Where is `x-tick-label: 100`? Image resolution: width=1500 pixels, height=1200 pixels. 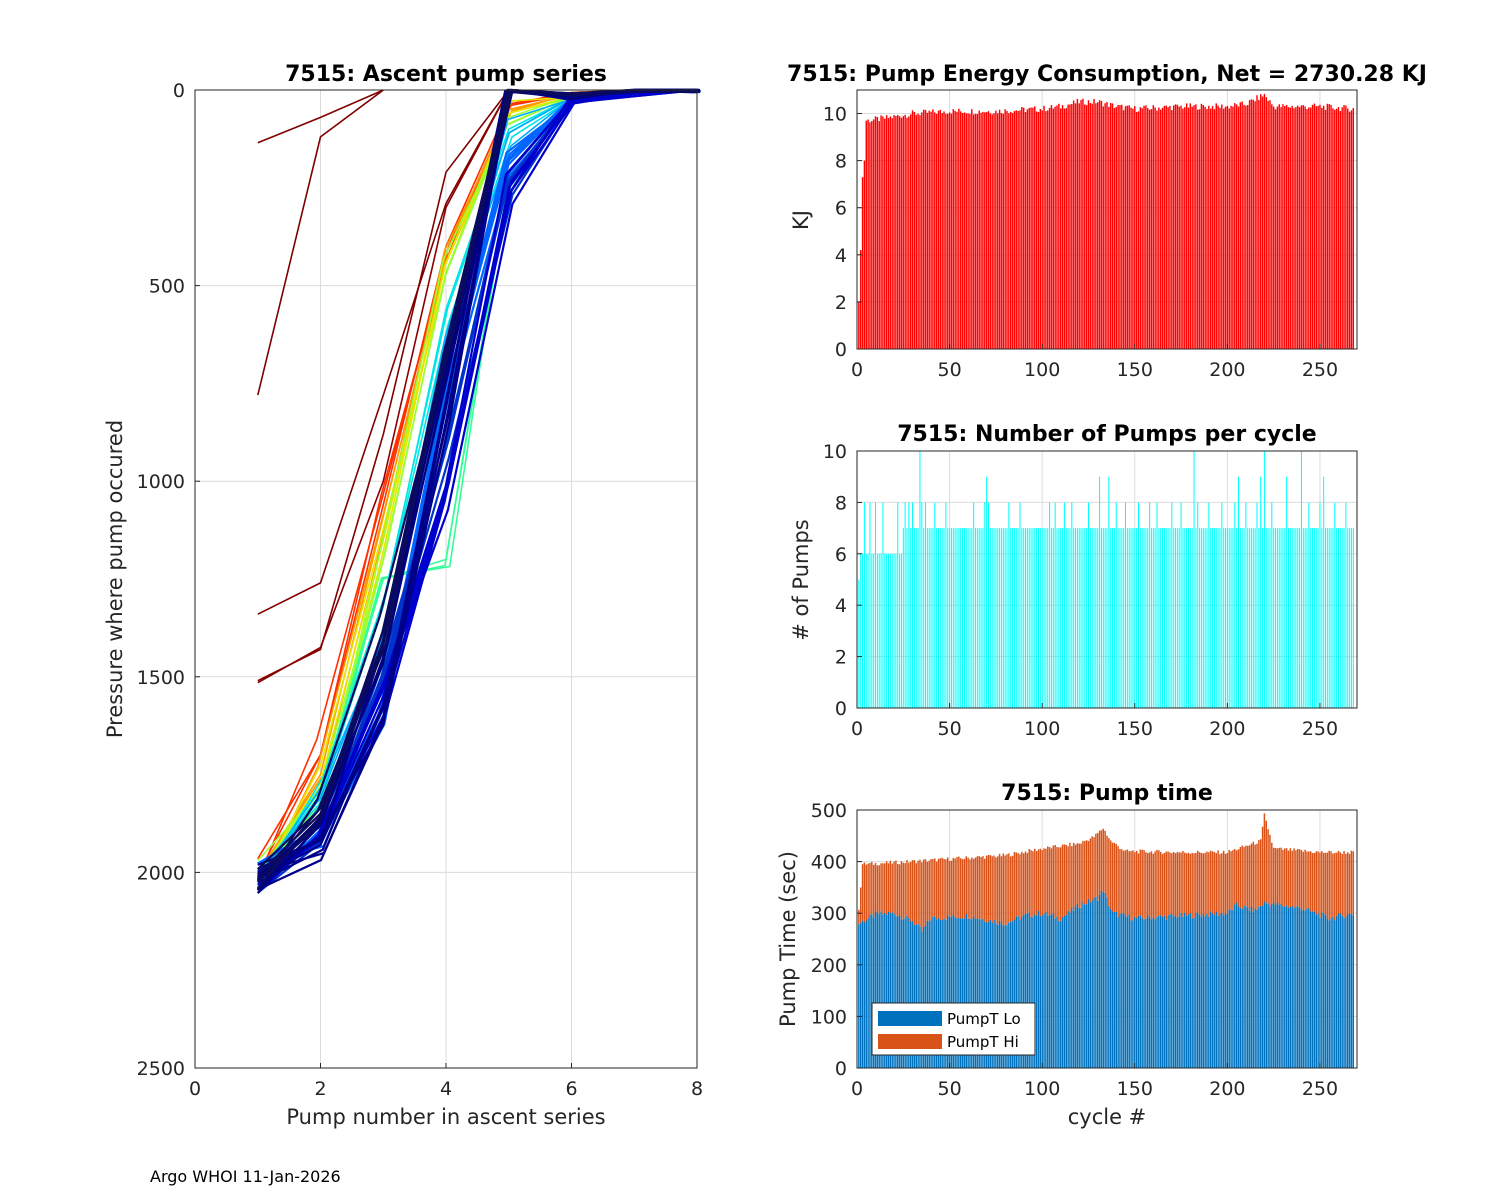 x-tick-label: 100 is located at coordinates (1042, 1089).